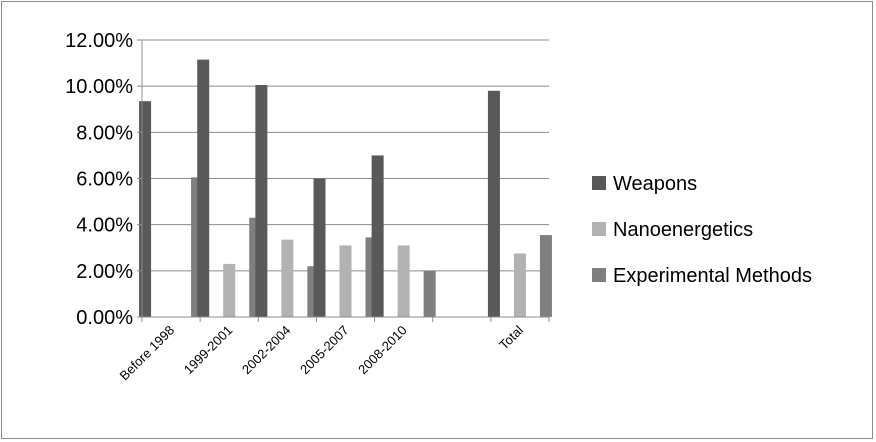  What do you see at coordinates (104, 226) in the screenshot?
I see `y-tick-label: 4.00%` at bounding box center [104, 226].